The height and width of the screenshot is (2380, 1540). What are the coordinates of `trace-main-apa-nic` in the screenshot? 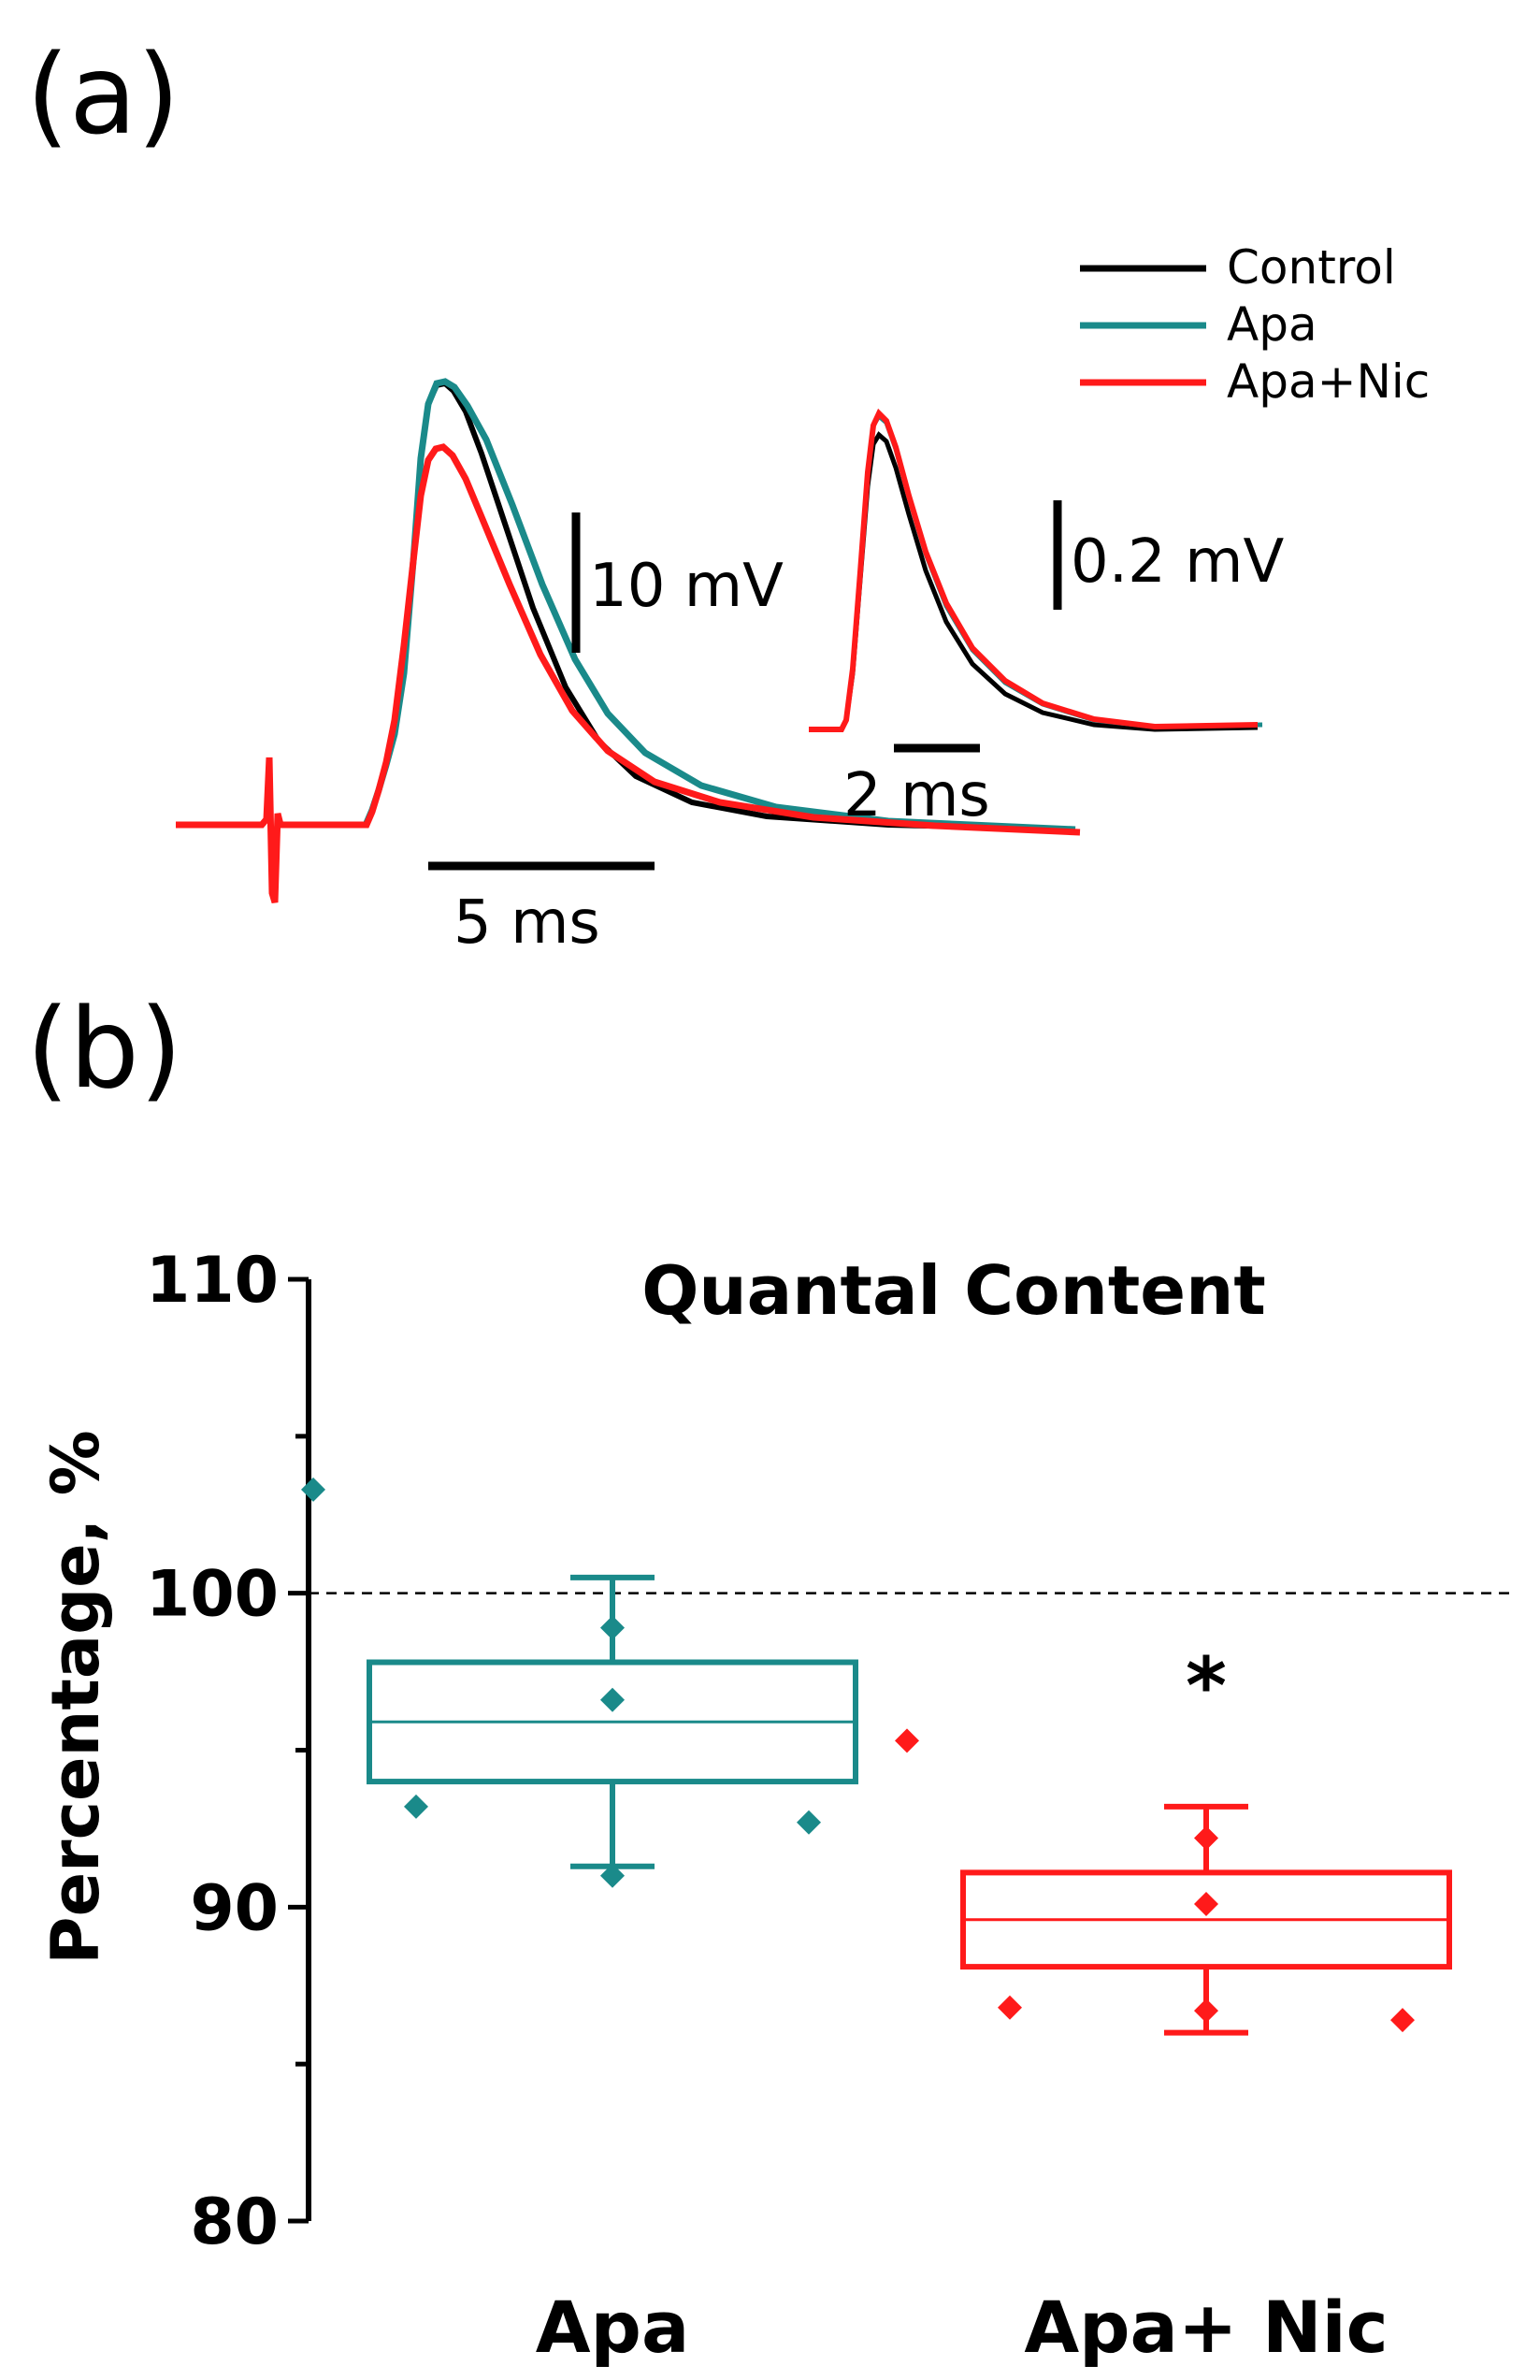 It's located at (628, 673).